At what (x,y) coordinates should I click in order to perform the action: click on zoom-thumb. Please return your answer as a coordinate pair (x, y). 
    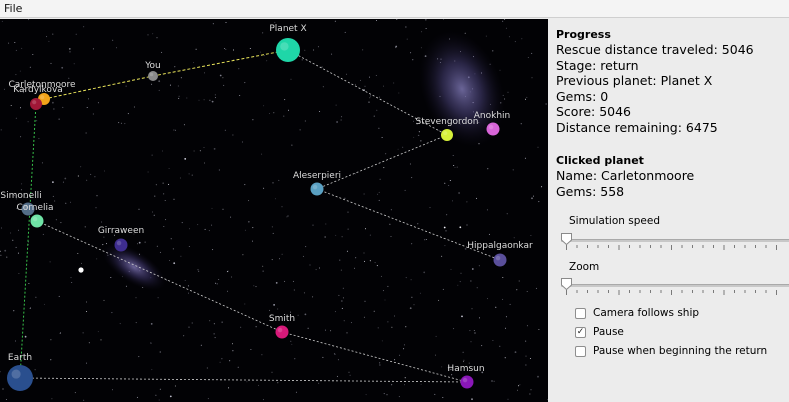
    Looking at the image, I should click on (566, 284).